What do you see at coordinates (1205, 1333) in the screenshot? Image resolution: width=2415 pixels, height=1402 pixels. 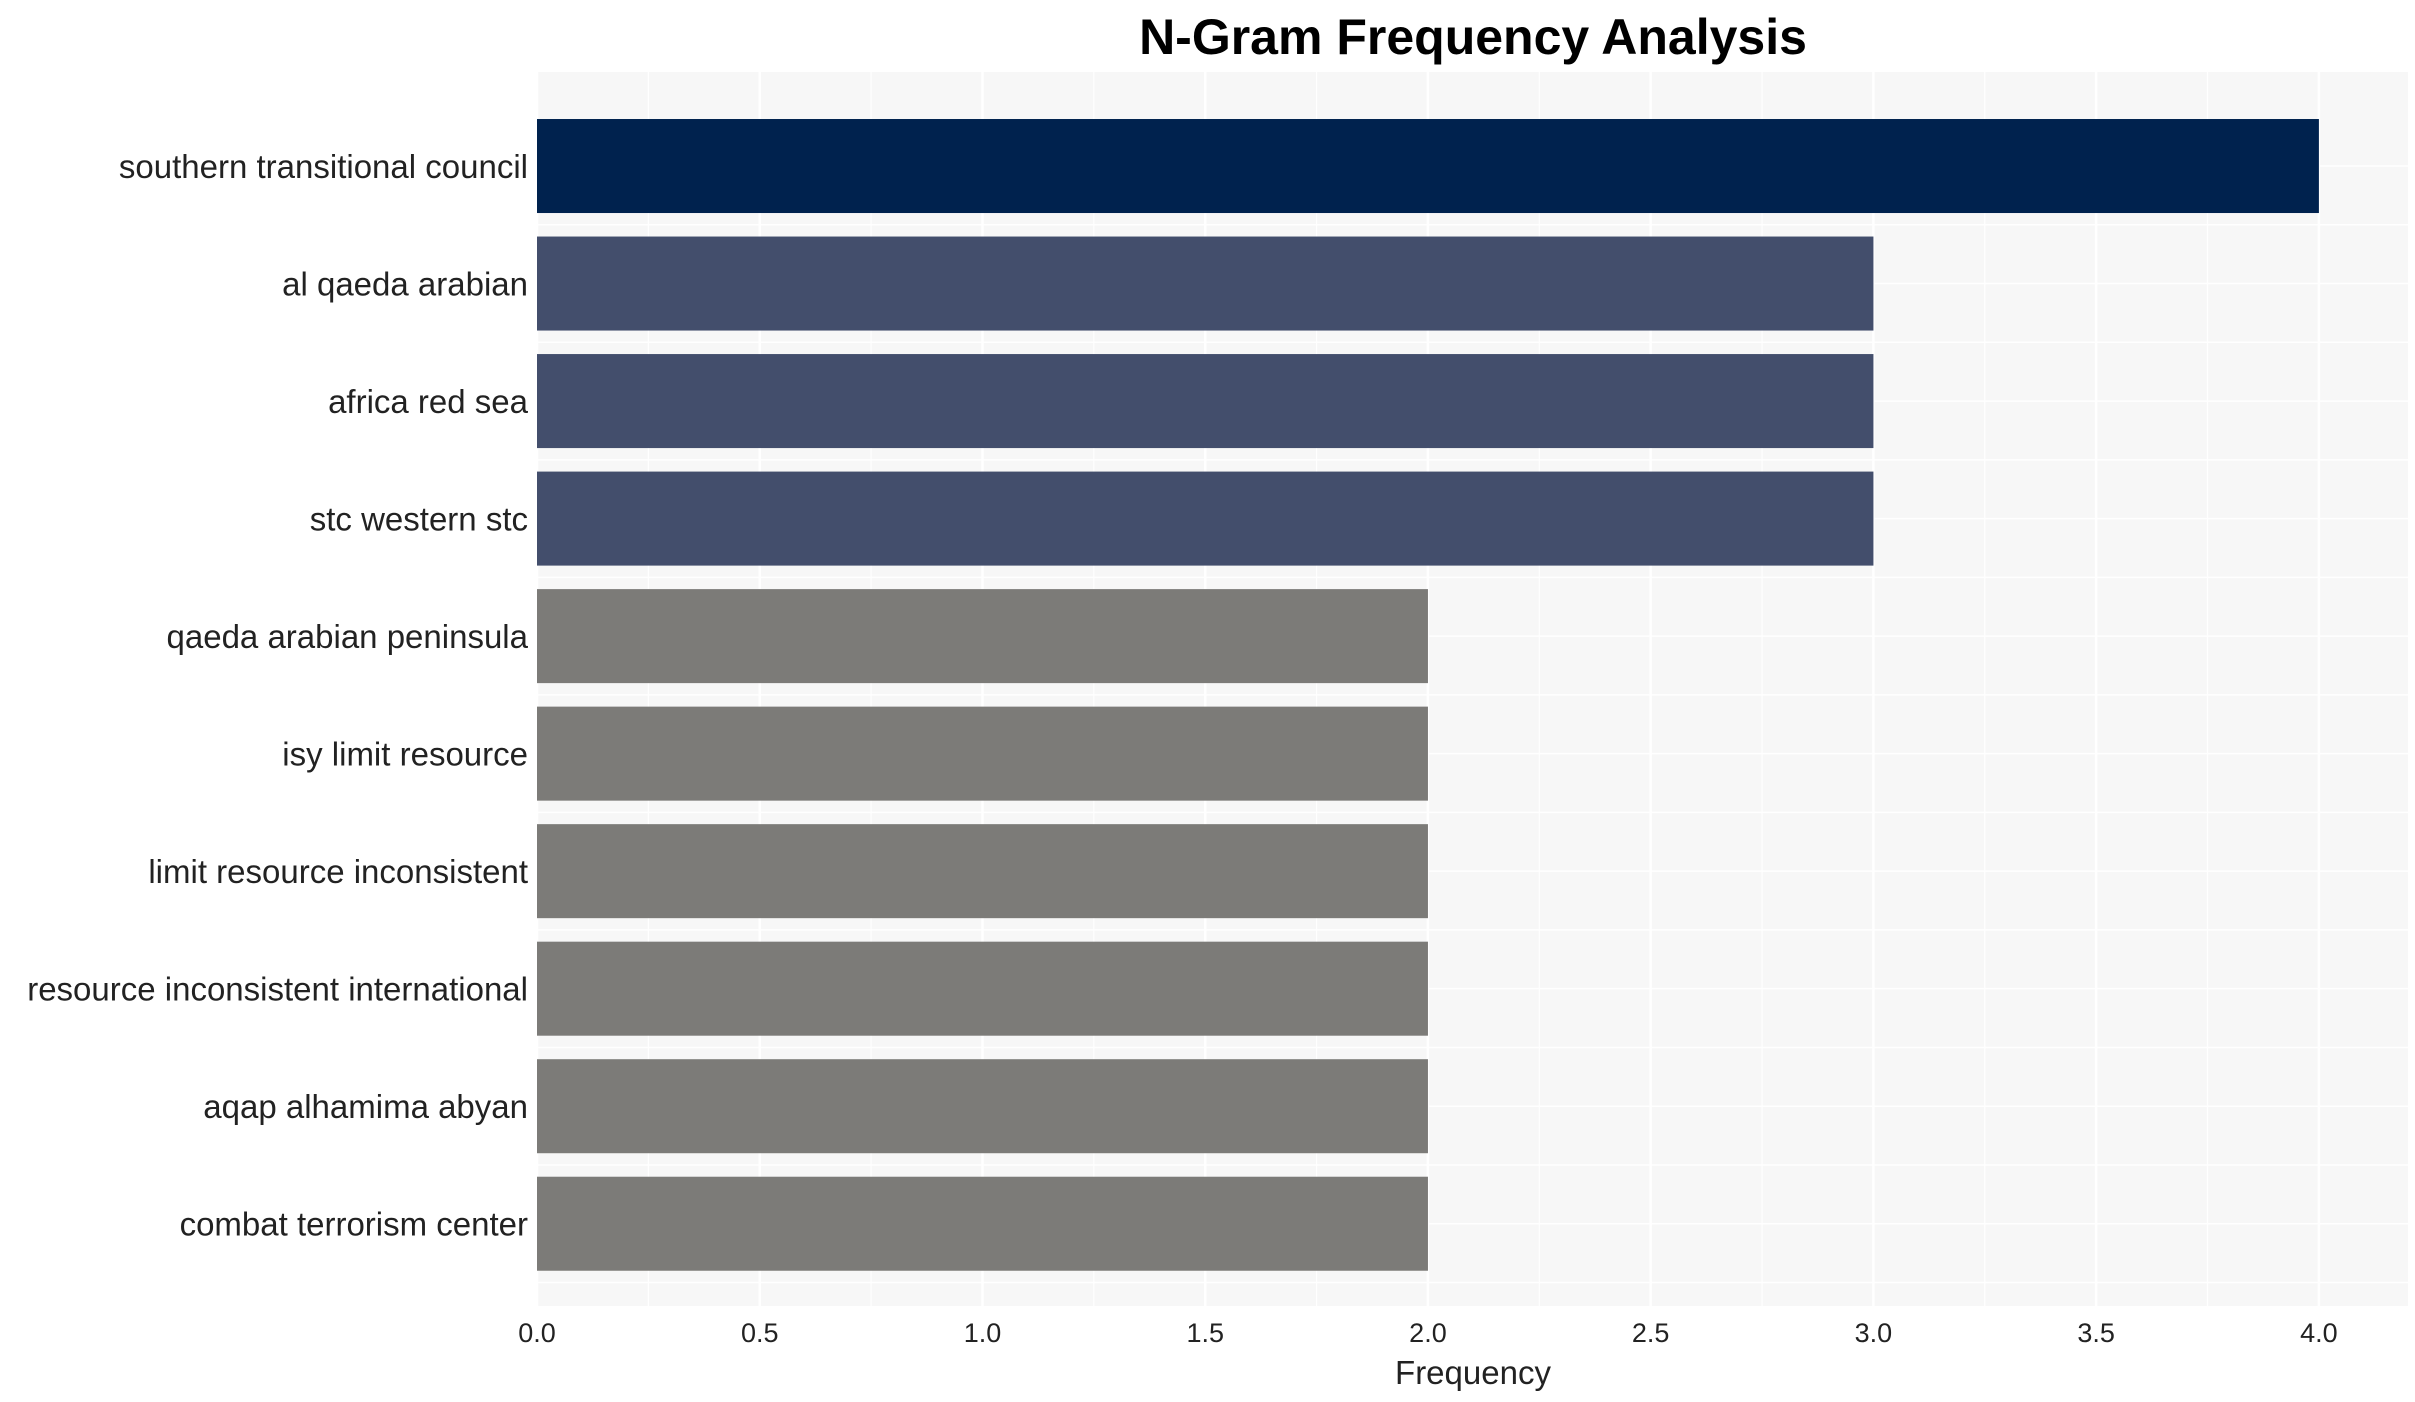 I see `x-tick-label: 1.5` at bounding box center [1205, 1333].